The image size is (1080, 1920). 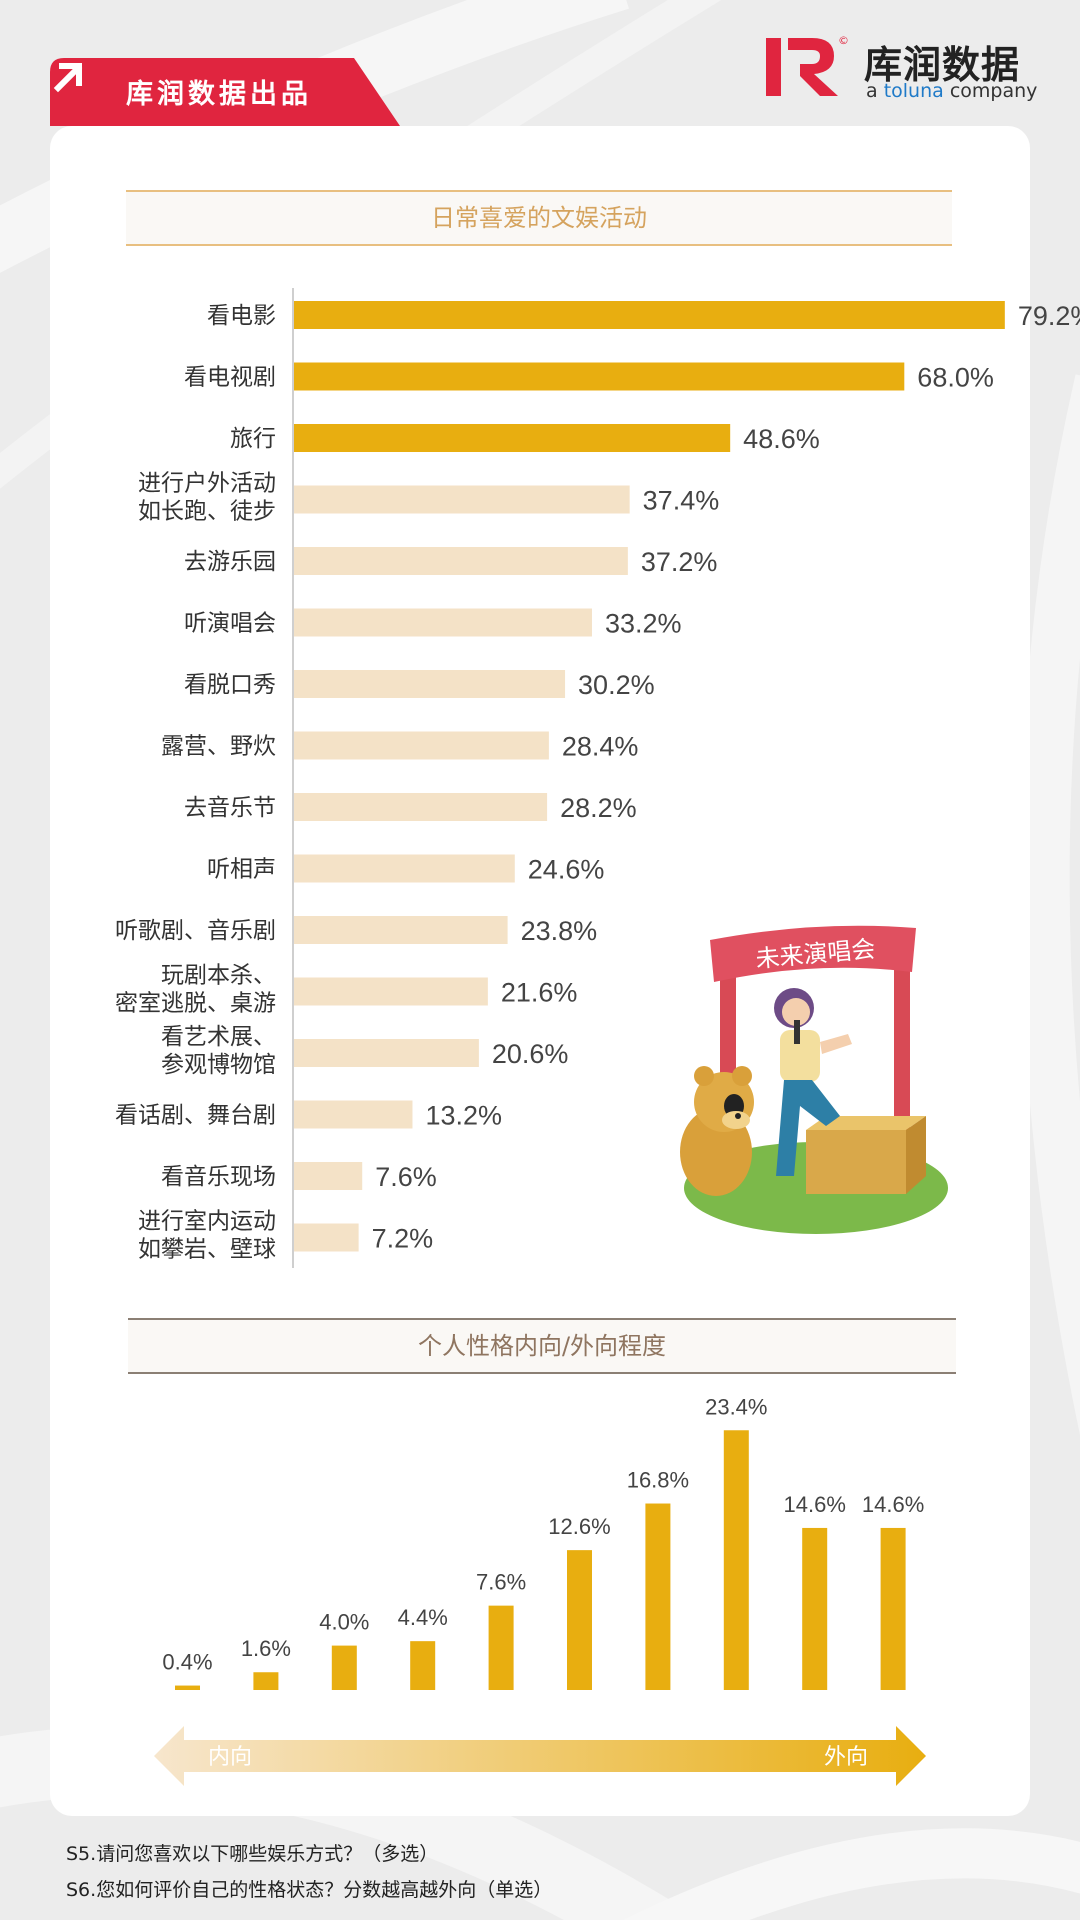 I want to click on chart1-value-label-7: 28.4%, so click(x=600, y=747).